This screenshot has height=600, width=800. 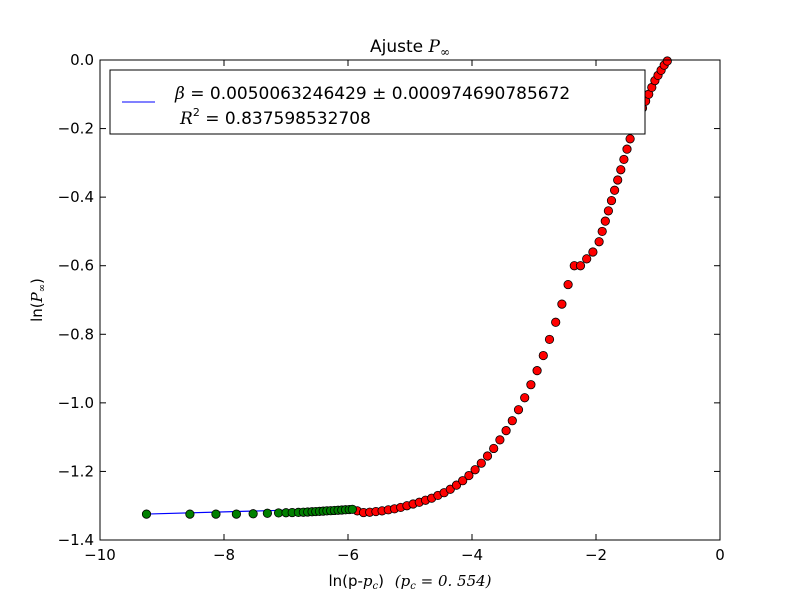 What do you see at coordinates (76, 129) in the screenshot?
I see `y-tick-label: −0.2` at bounding box center [76, 129].